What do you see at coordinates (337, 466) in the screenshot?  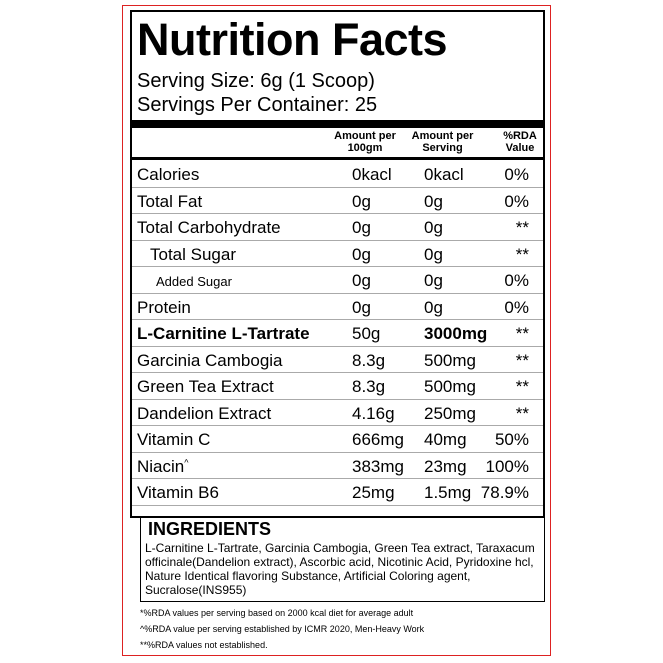 I see `nutrient-row: Niacin^ 383mg 23mg 100%` at bounding box center [337, 466].